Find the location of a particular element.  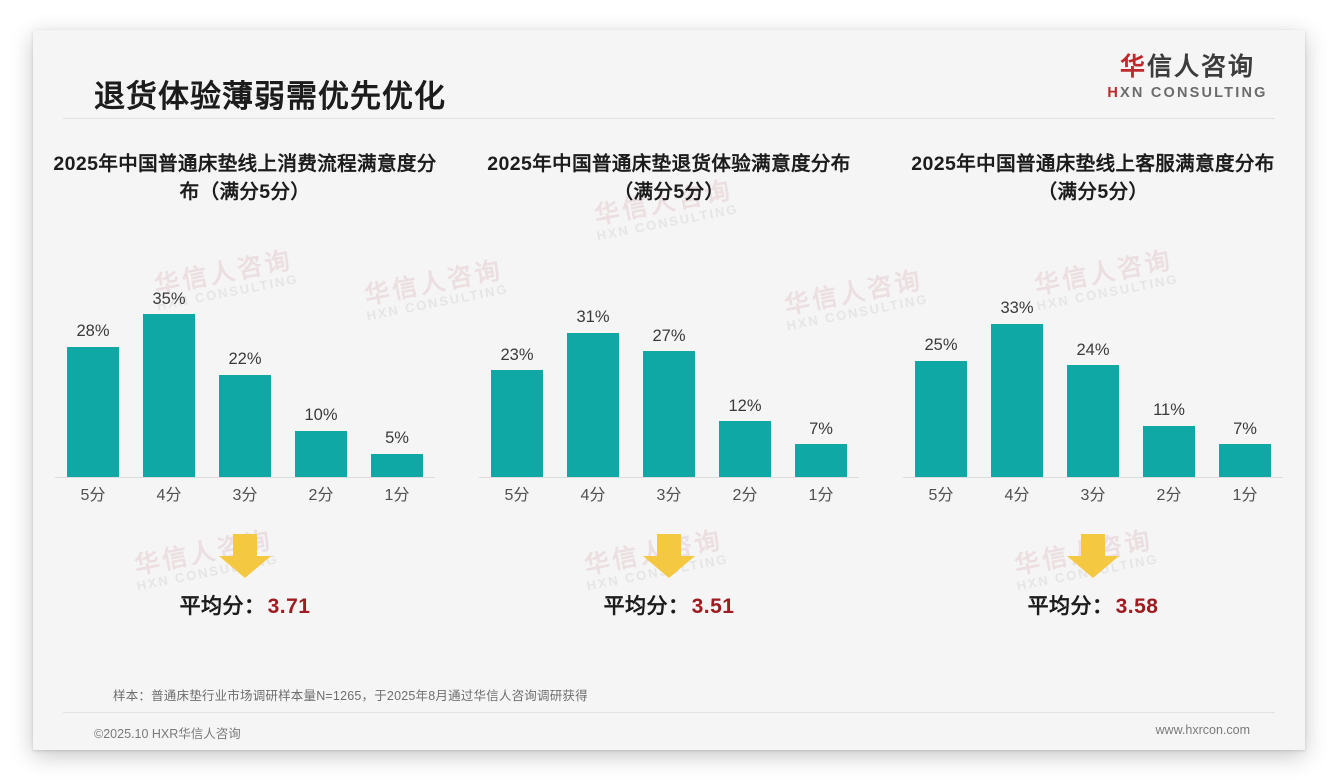

bar-value-label: 25% is located at coordinates (941, 345).